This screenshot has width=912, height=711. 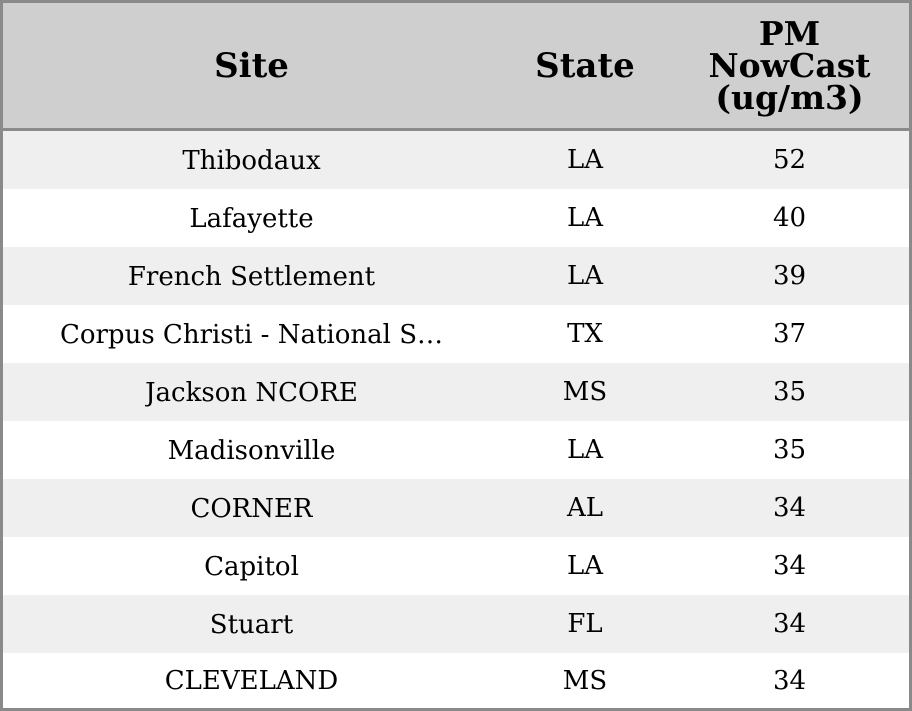 I want to click on site-name: Lafayette, so click(x=251, y=218).